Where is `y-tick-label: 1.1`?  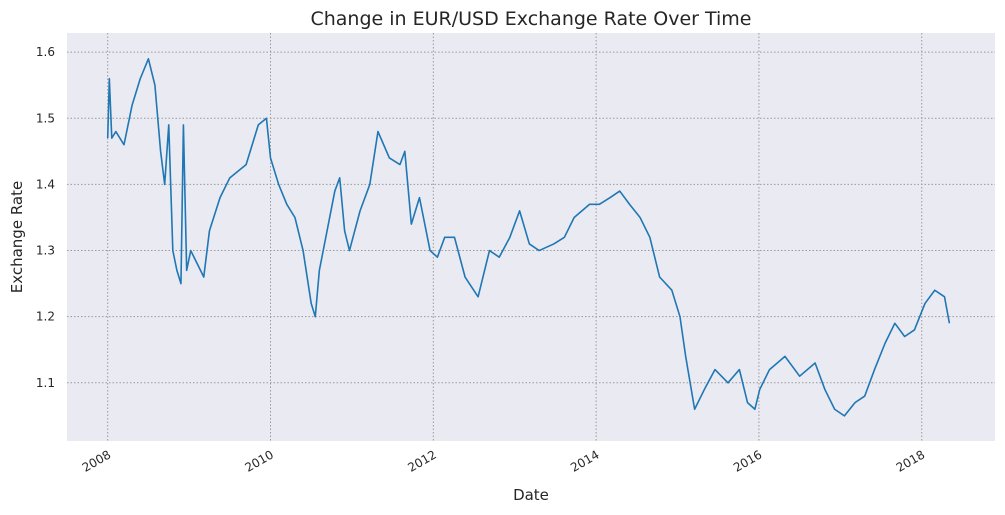
y-tick-label: 1.1 is located at coordinates (45, 383).